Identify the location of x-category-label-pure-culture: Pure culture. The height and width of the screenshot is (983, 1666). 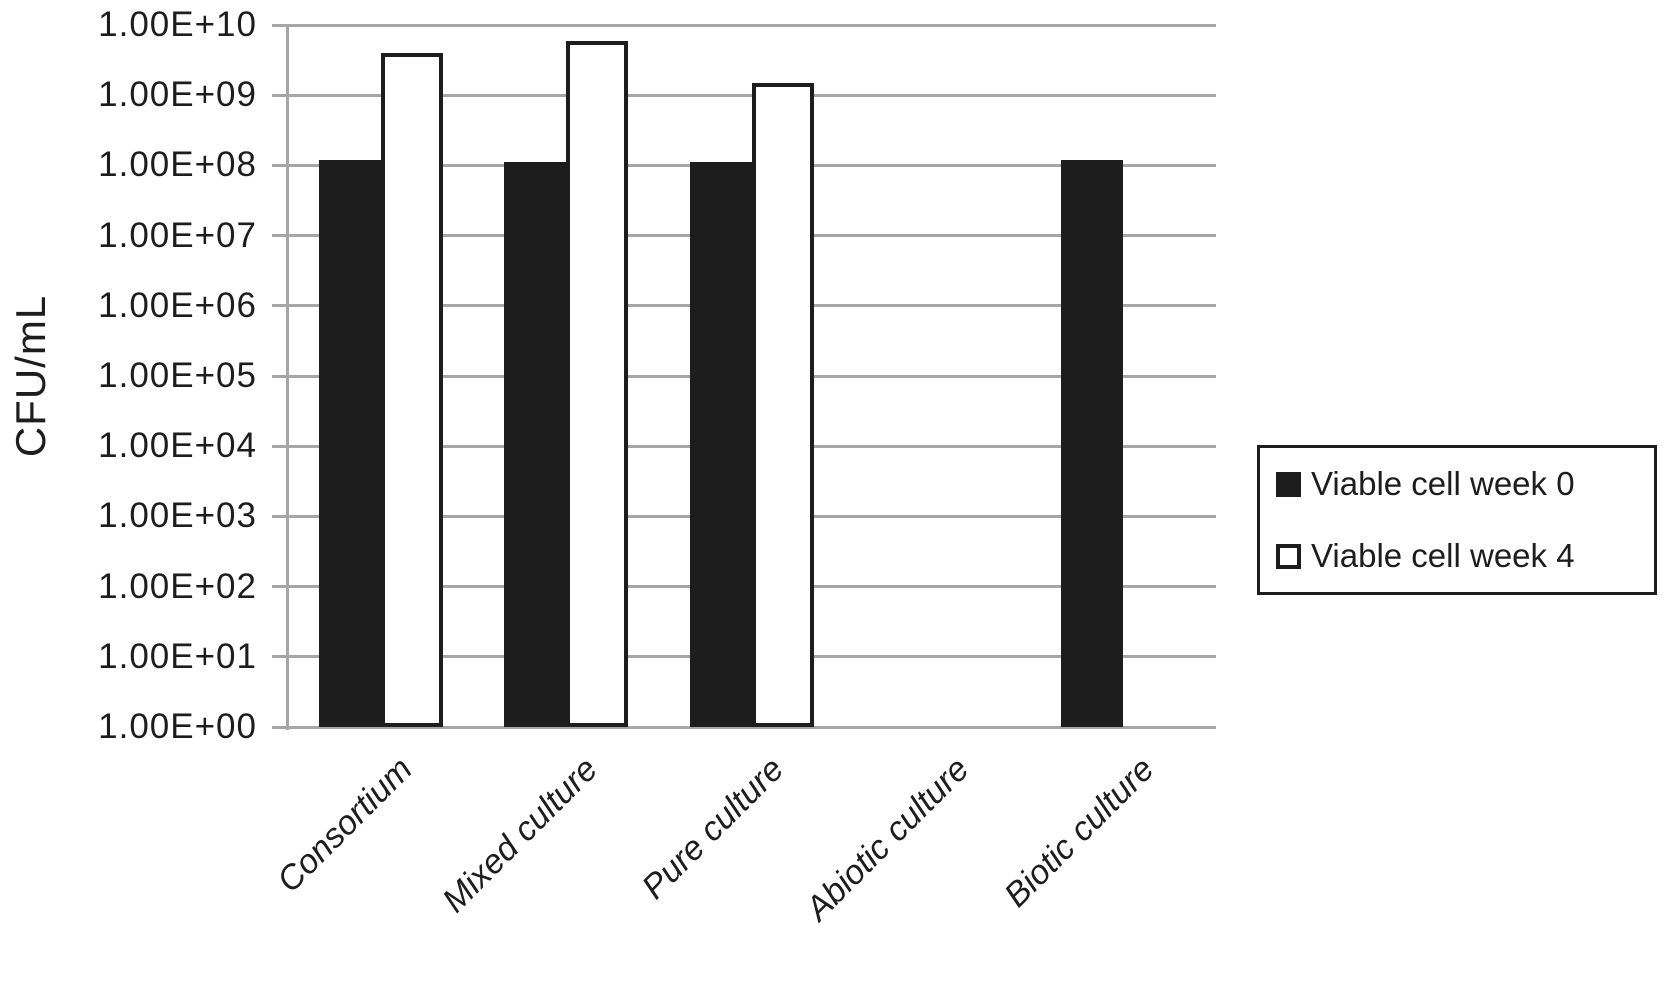
(712, 828).